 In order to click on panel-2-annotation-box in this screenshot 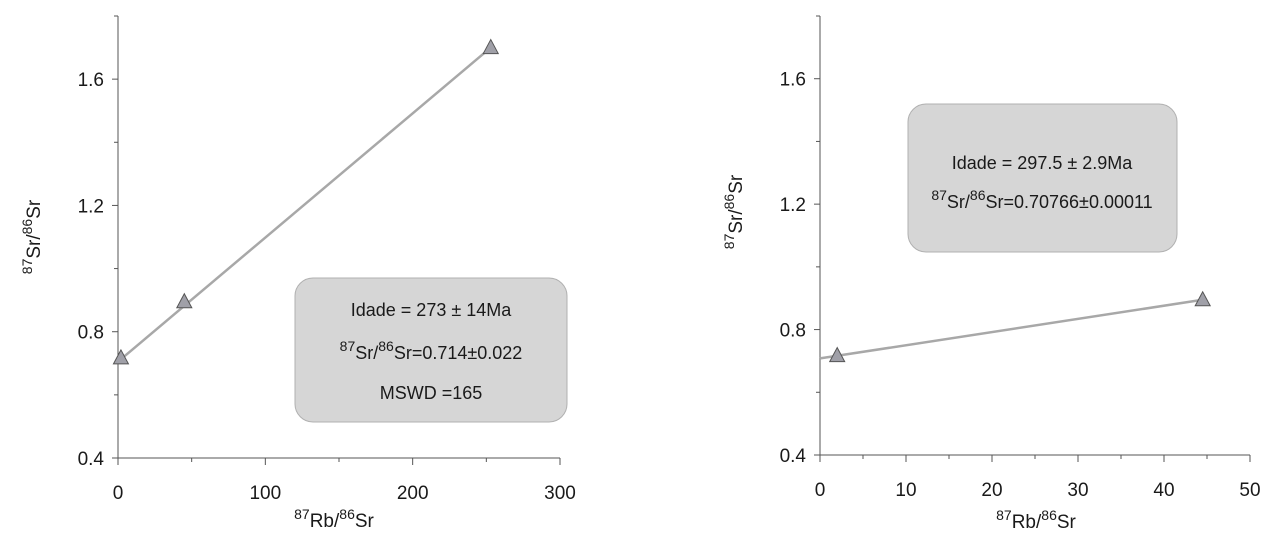, I will do `click(1042, 178)`.